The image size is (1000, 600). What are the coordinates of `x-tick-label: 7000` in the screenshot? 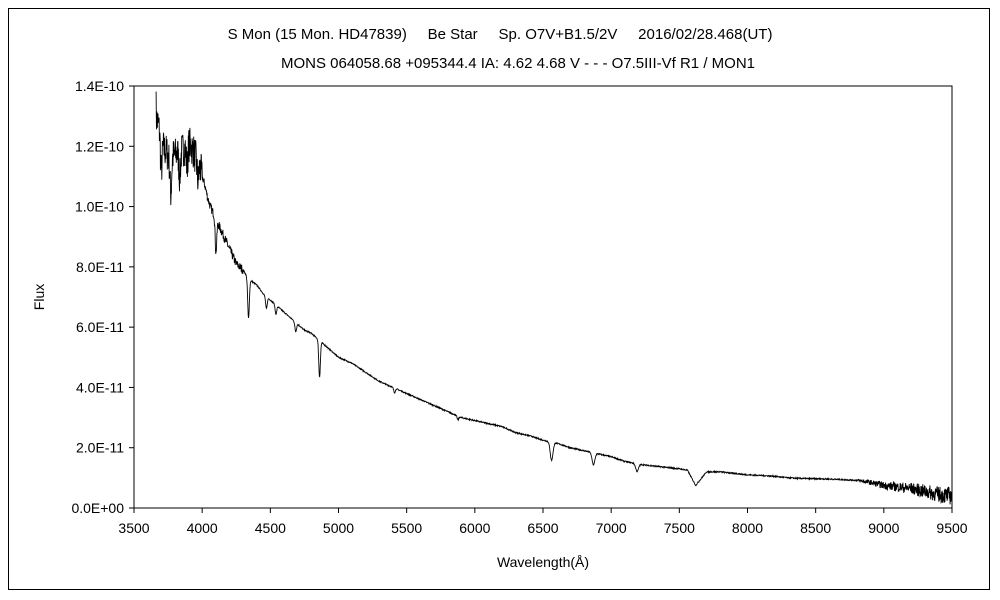 It's located at (611, 528).